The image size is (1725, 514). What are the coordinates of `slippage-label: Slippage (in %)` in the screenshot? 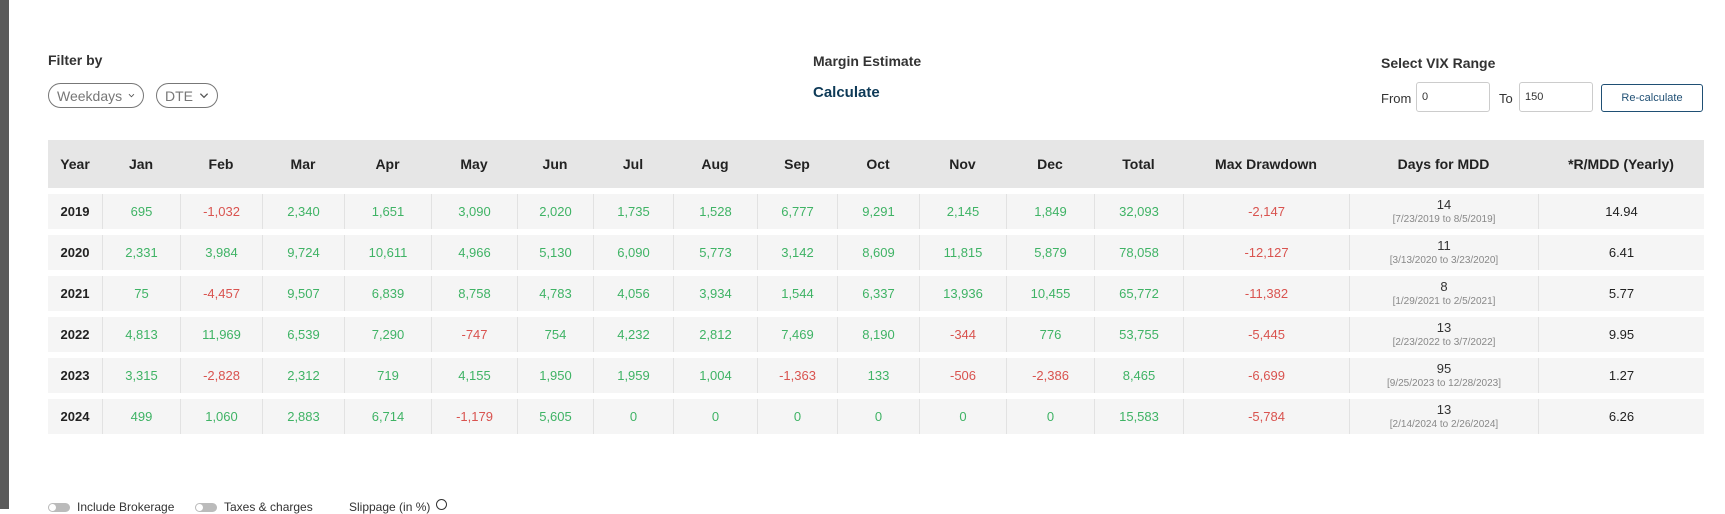 It's located at (390, 507).